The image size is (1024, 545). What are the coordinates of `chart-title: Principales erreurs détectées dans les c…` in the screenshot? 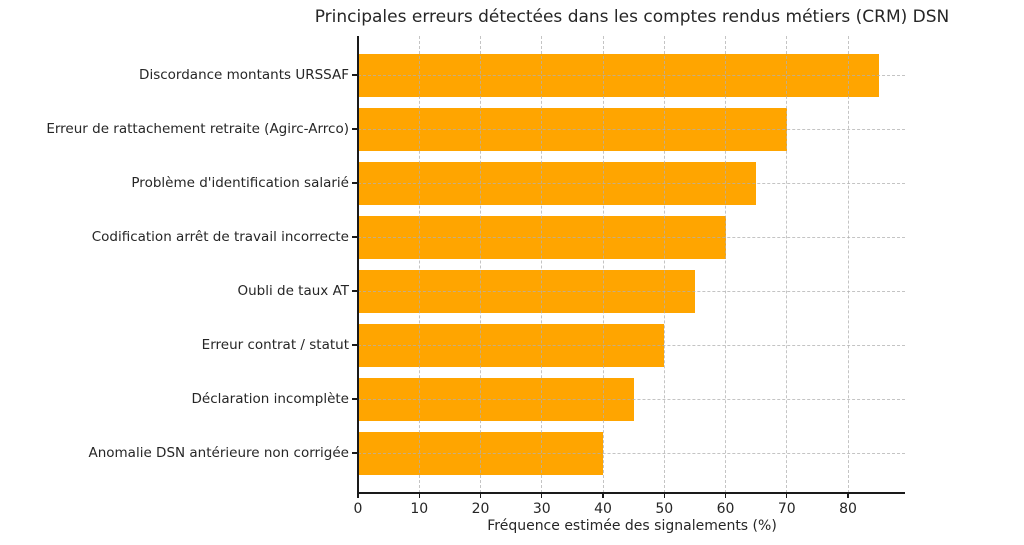 It's located at (632, 17).